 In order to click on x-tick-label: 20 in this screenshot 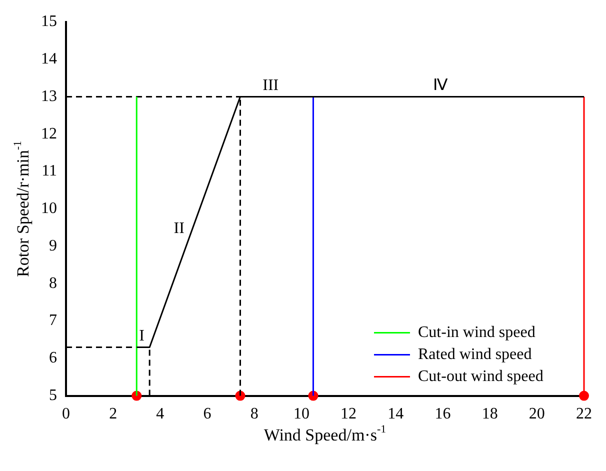, I will do `click(536, 414)`.